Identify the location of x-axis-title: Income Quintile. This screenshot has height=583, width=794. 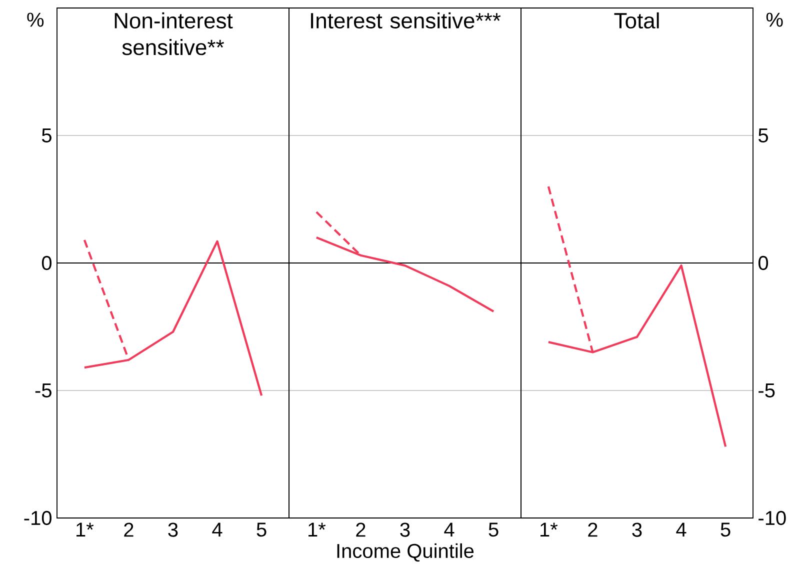
(405, 552).